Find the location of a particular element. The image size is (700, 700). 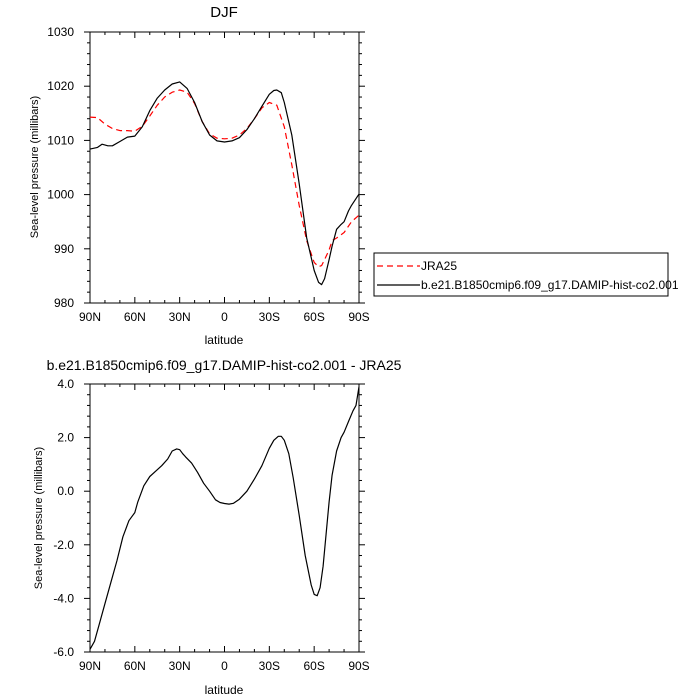

top-series-lines is located at coordinates (224, 183).